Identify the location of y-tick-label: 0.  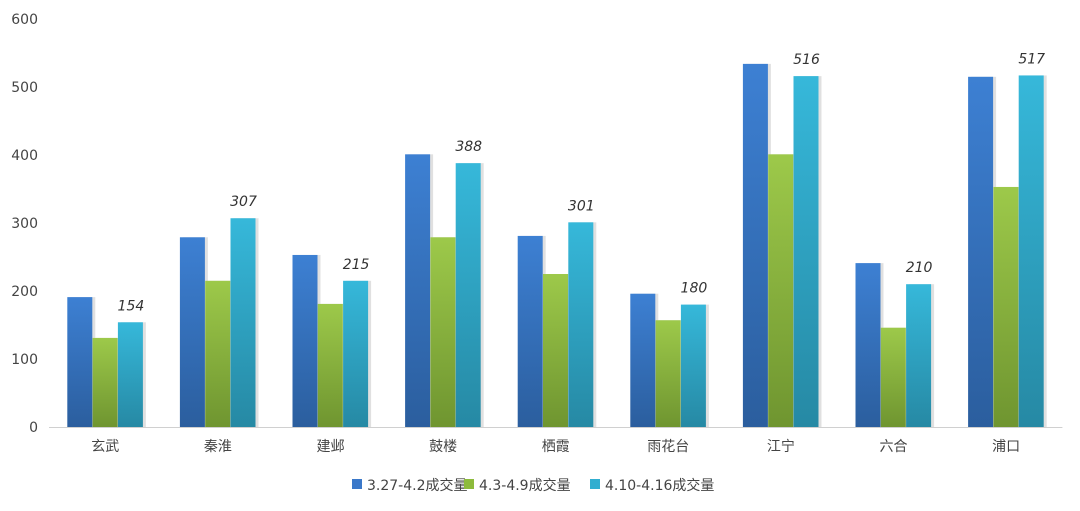
(33, 428).